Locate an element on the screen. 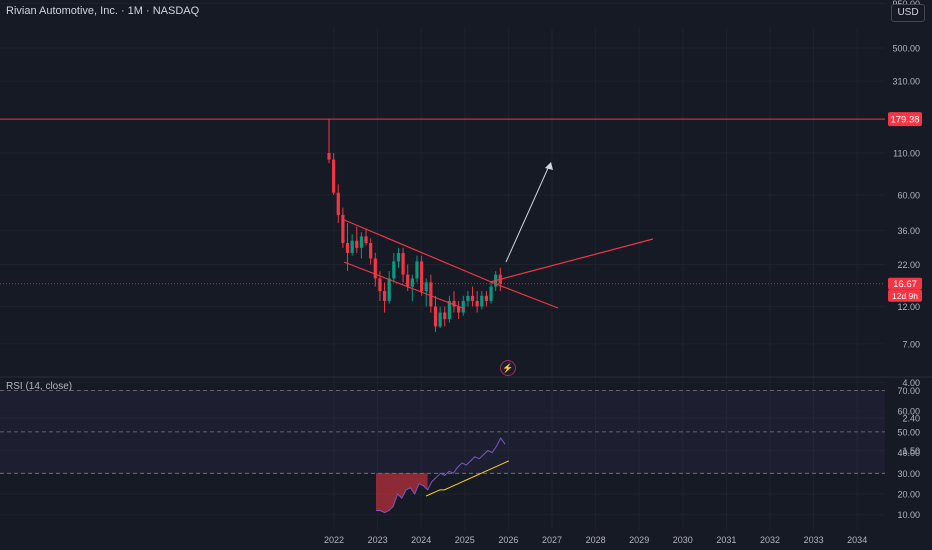 The width and height of the screenshot is (932, 550). time-axis-label: 2032 is located at coordinates (770, 540).